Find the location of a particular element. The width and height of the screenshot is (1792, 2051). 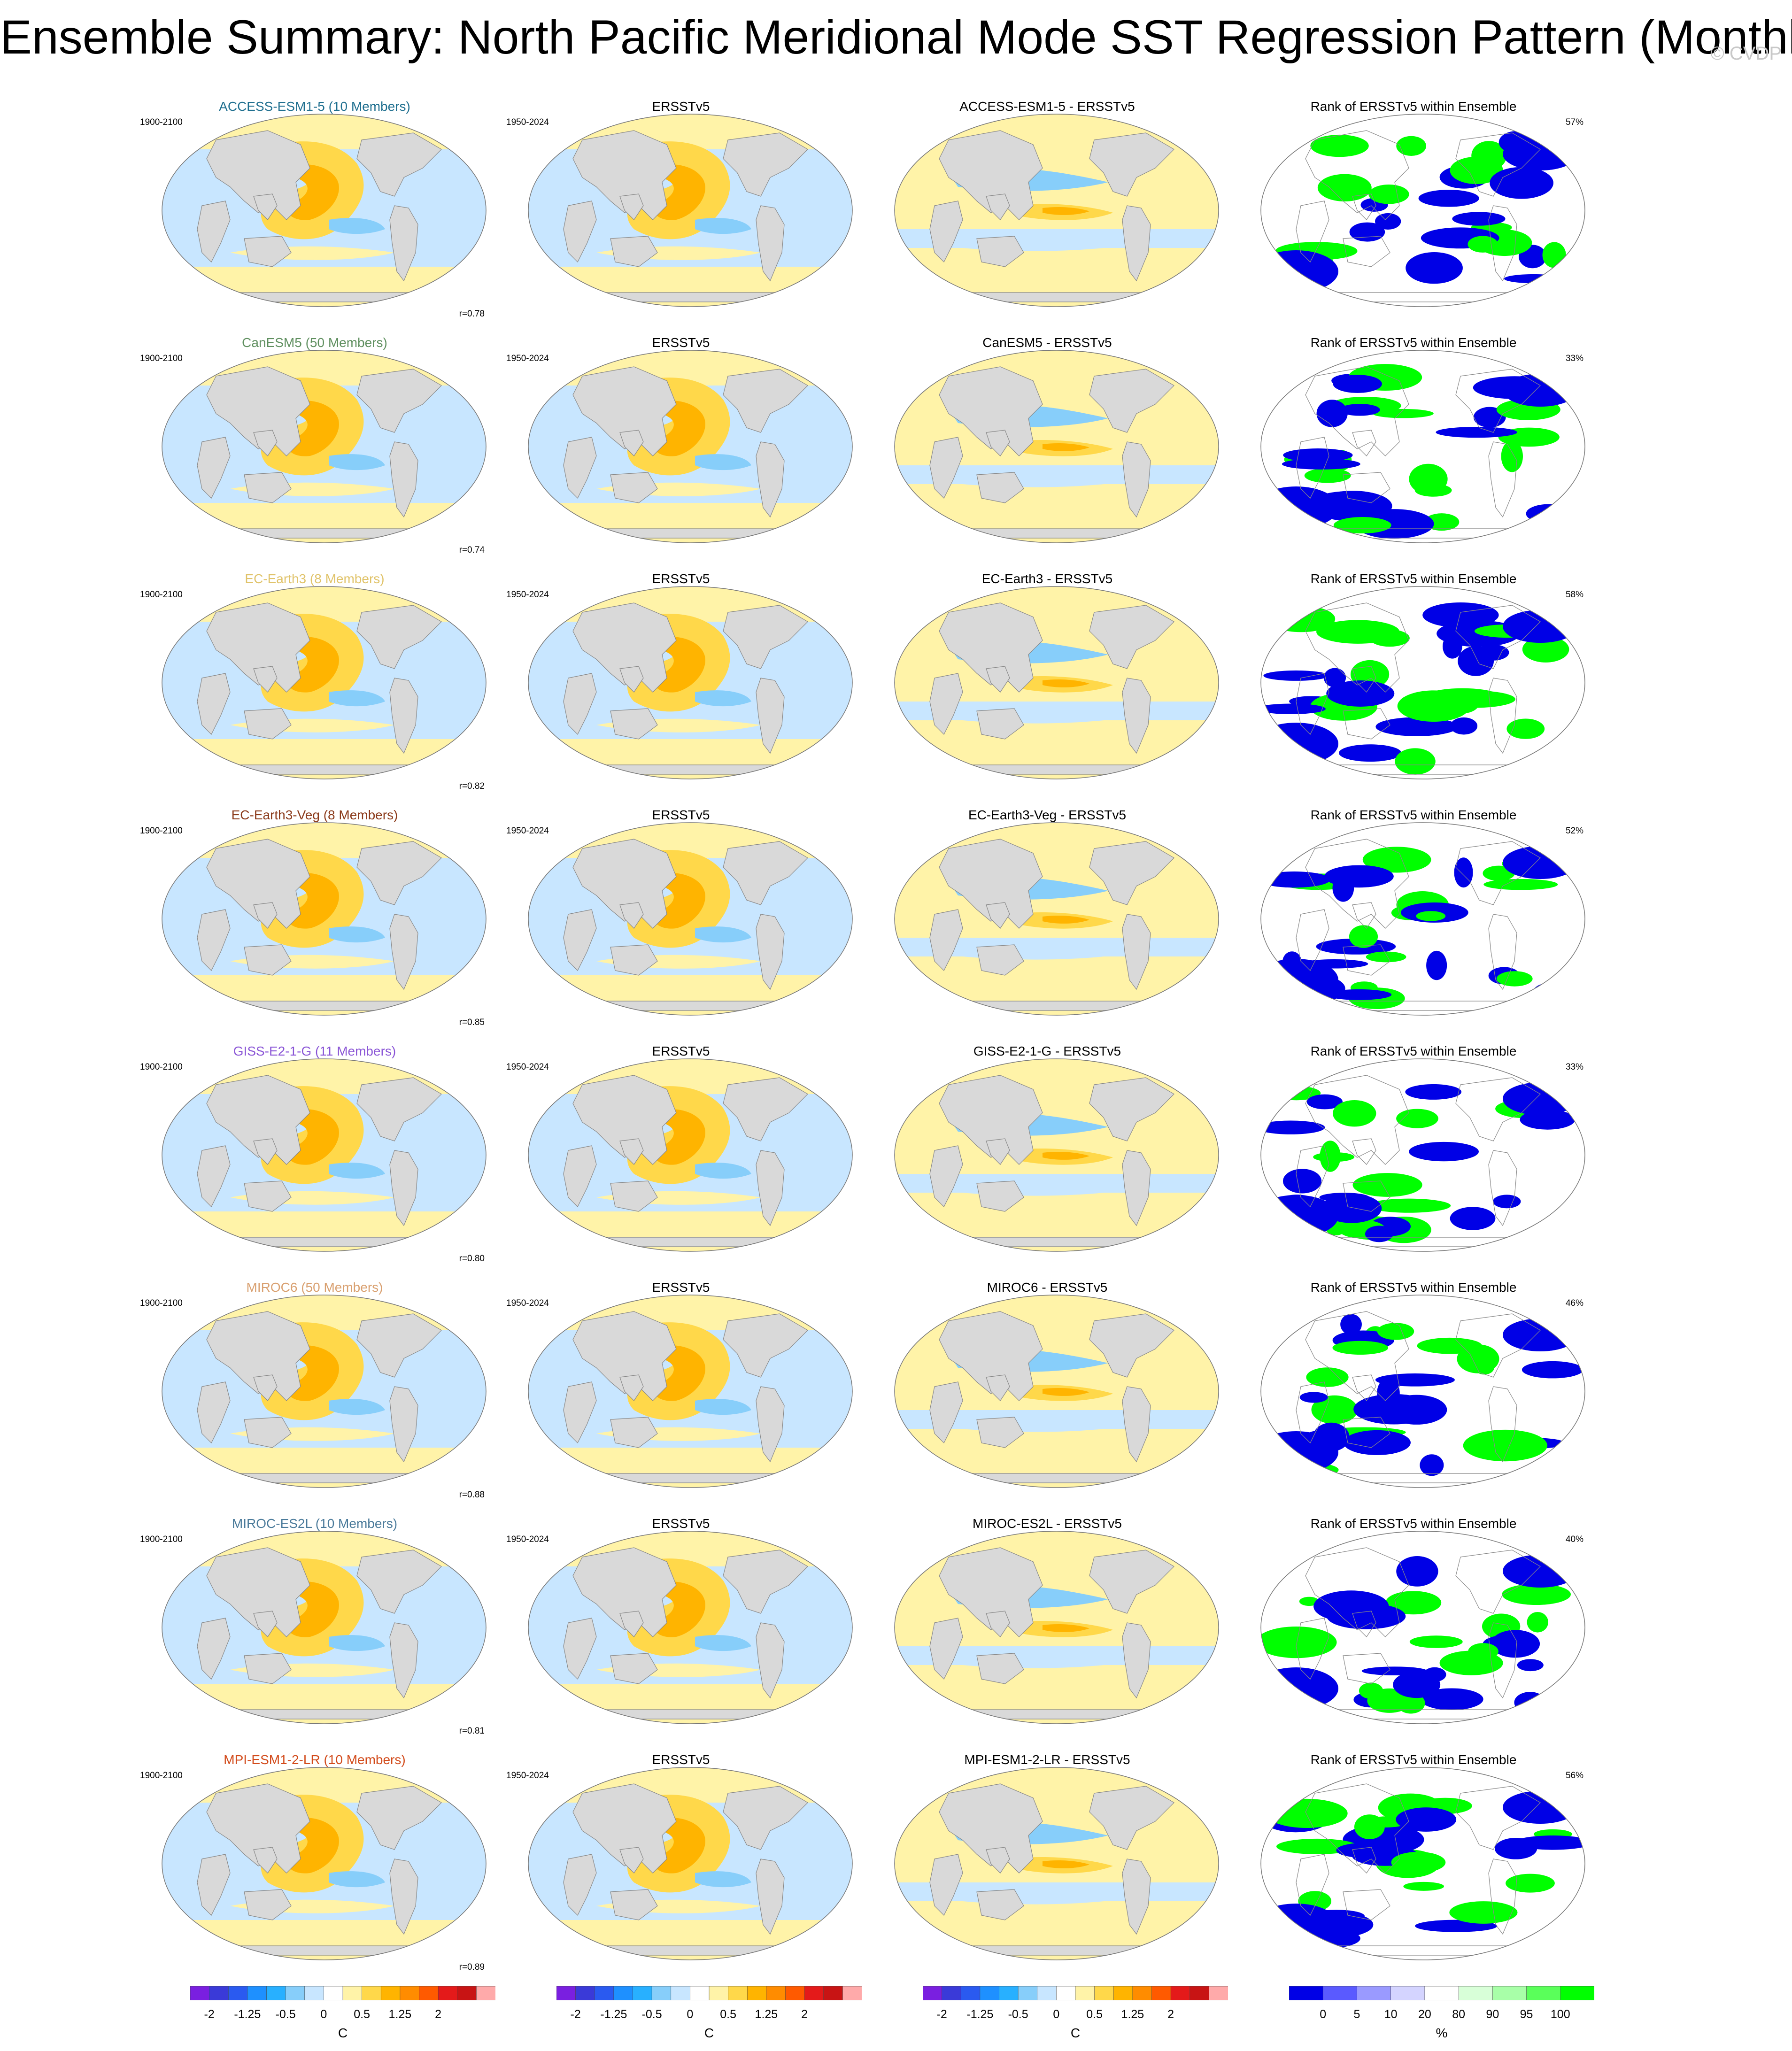

rank-percent-label: 57% is located at coordinates (1574, 122).